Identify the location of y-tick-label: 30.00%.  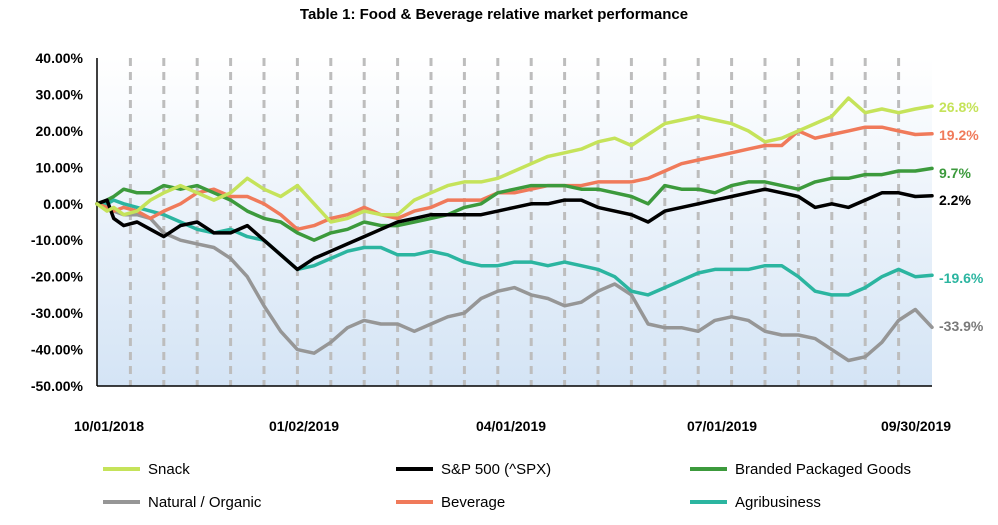
(60, 94).